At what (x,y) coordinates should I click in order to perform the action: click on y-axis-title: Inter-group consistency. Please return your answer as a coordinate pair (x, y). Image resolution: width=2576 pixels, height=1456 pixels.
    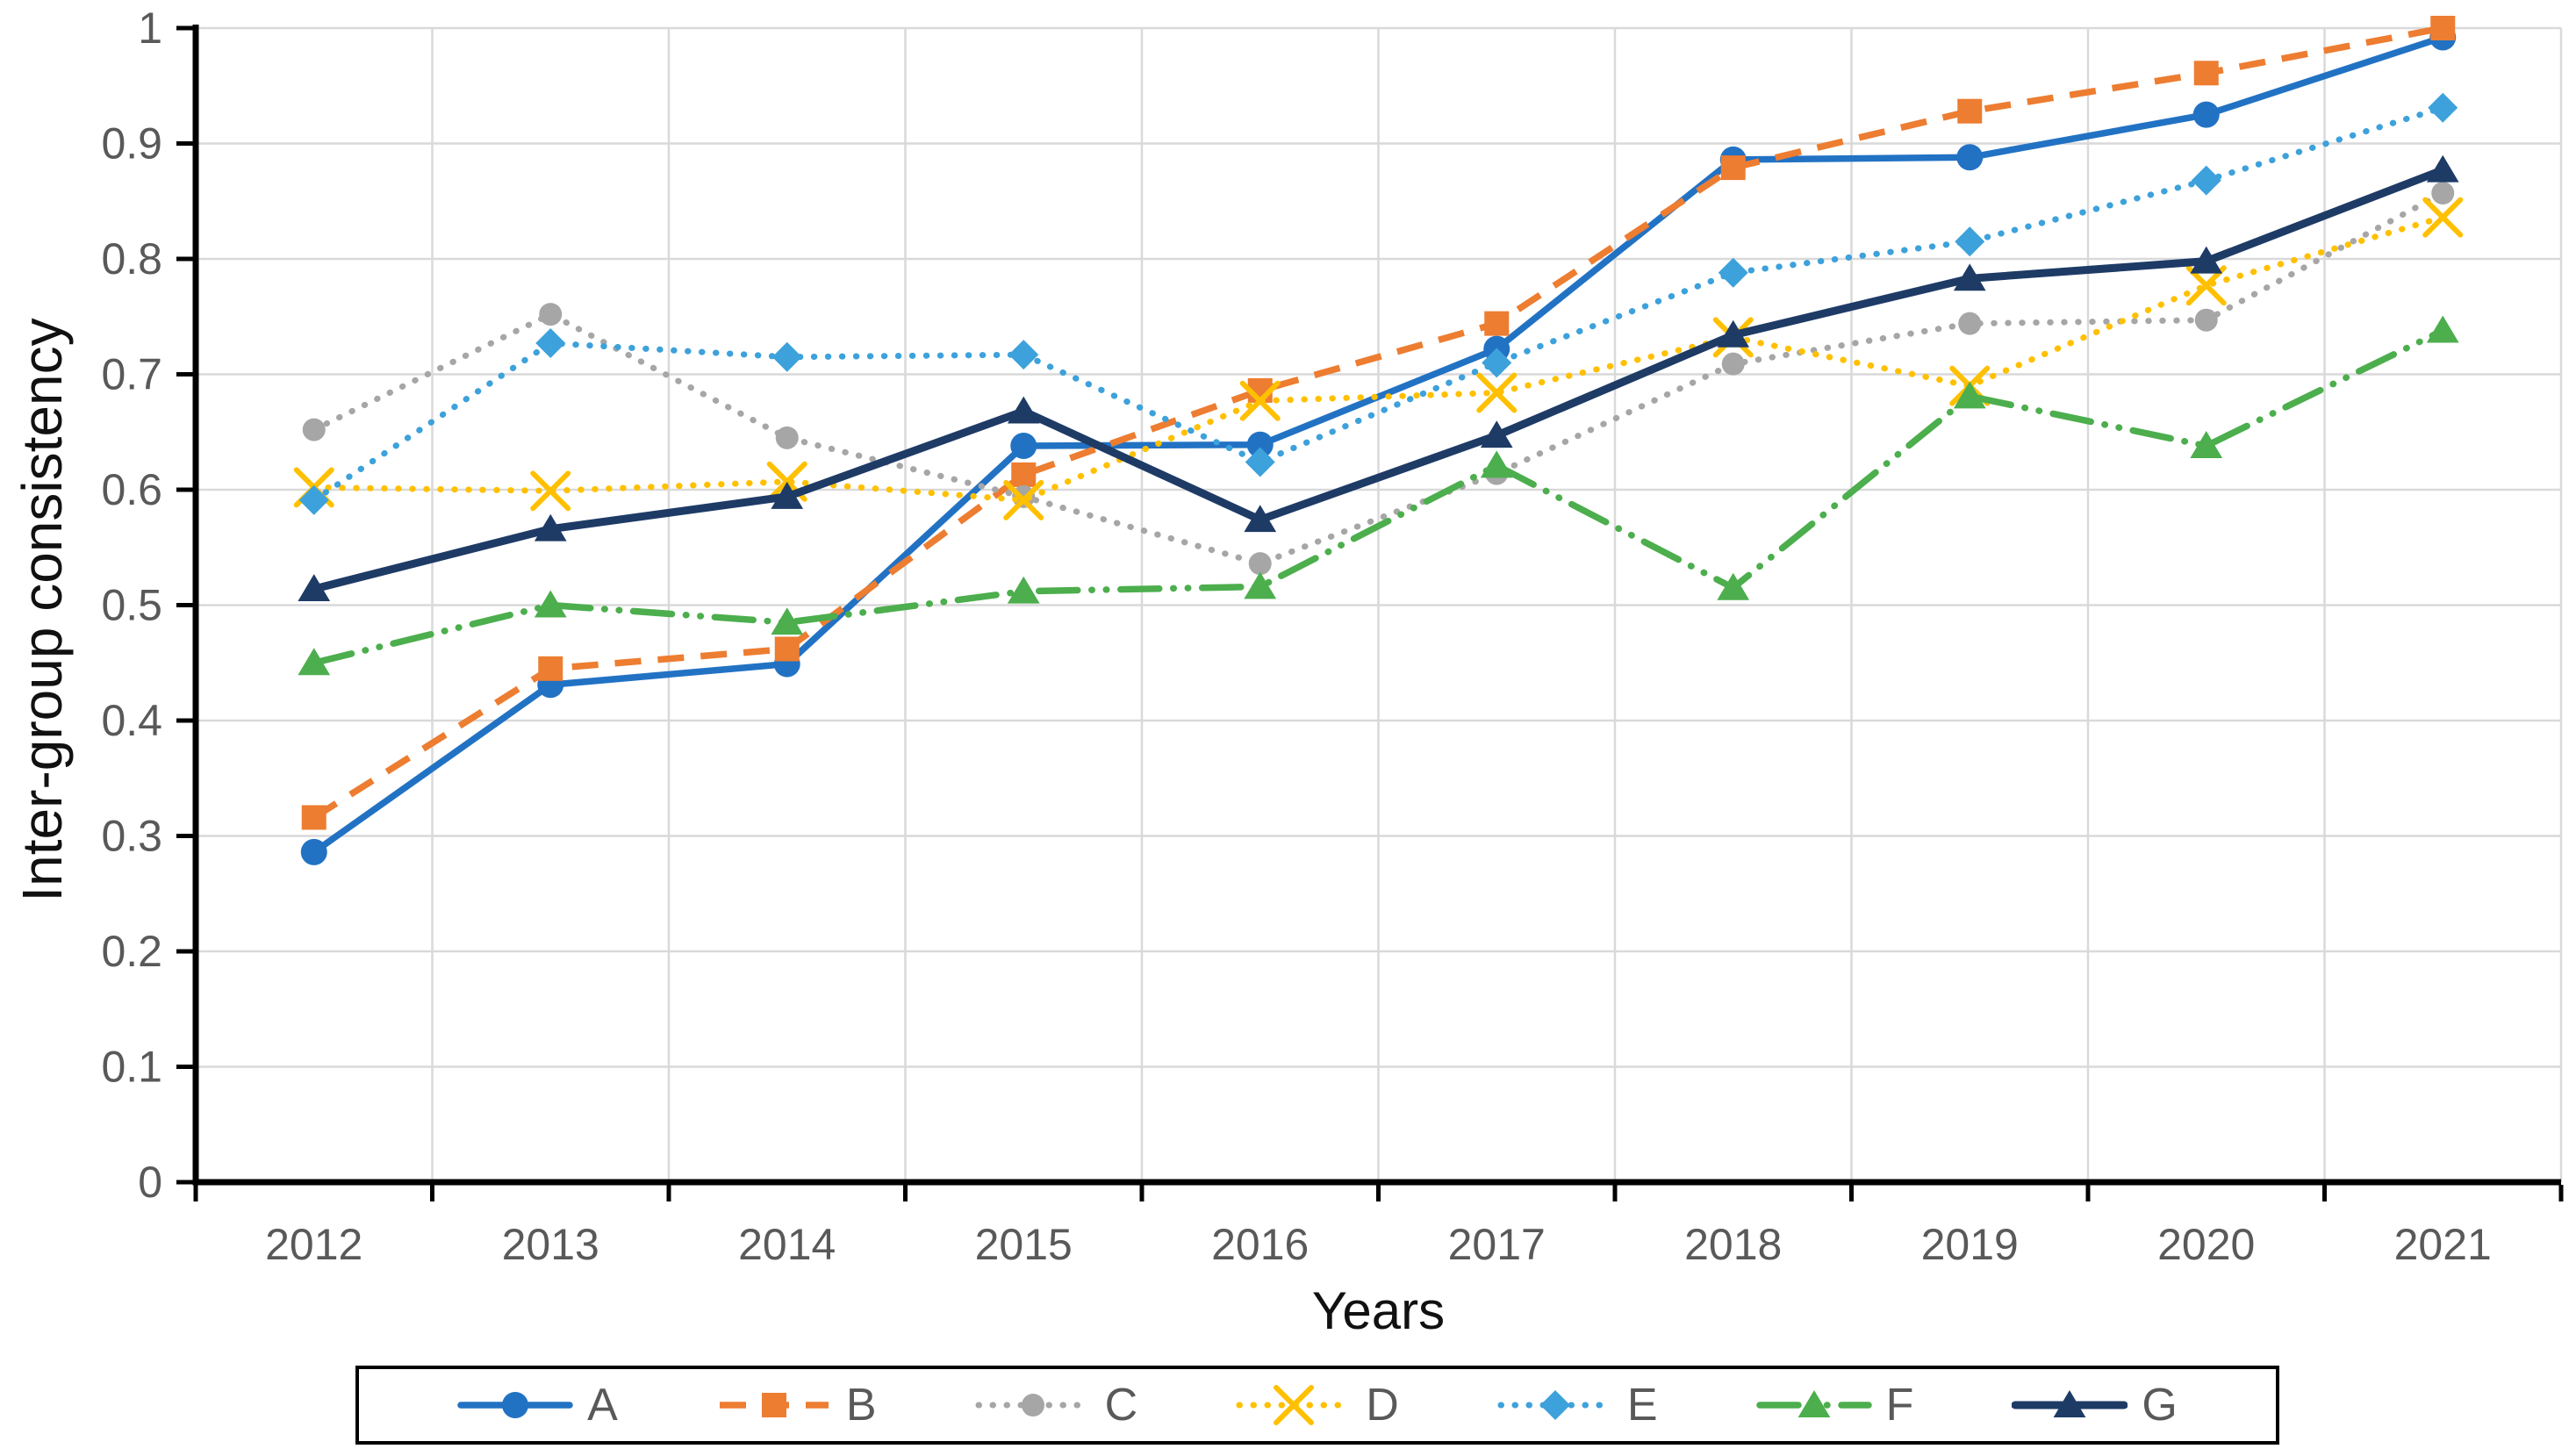
    Looking at the image, I should click on (42, 610).